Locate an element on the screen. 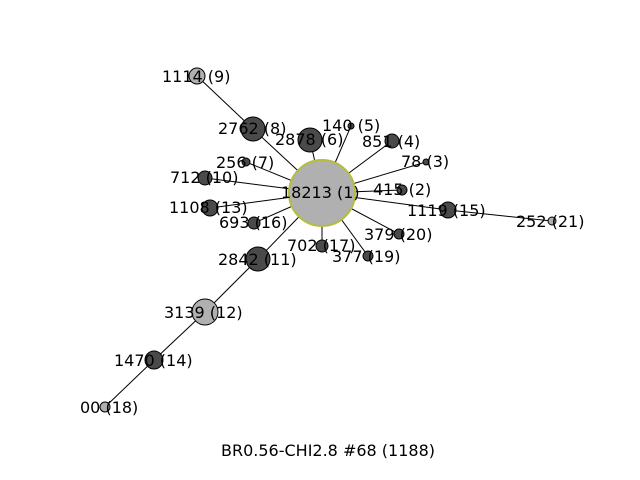  node-label-n19: 377 (19) is located at coordinates (366, 256).